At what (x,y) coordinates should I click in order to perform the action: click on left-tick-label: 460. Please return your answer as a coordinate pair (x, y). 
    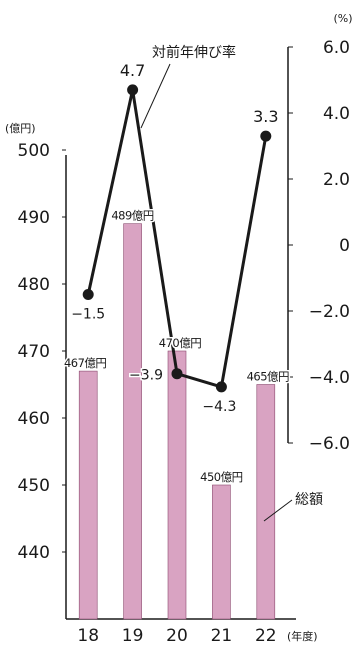
    Looking at the image, I should click on (34, 419).